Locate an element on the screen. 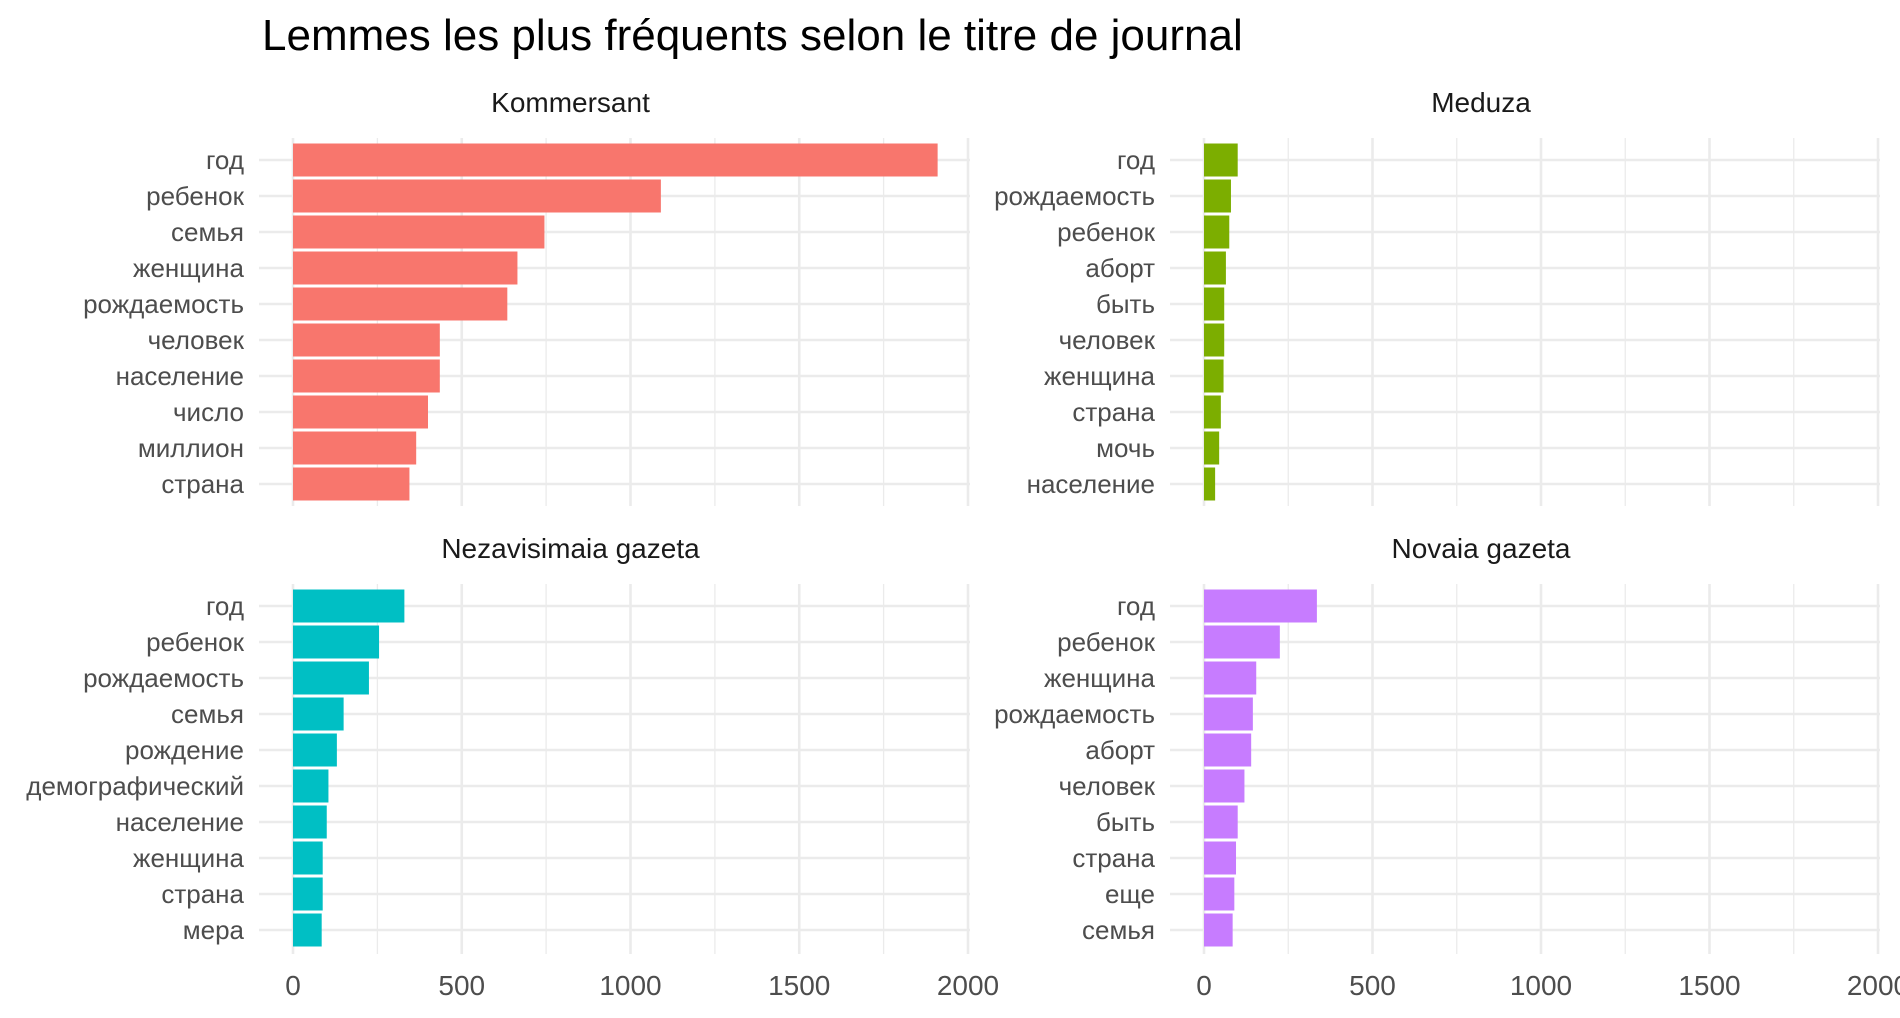 This screenshot has height=1018, width=1900. panel-title: Nezavisimaia gazeta is located at coordinates (570, 548).